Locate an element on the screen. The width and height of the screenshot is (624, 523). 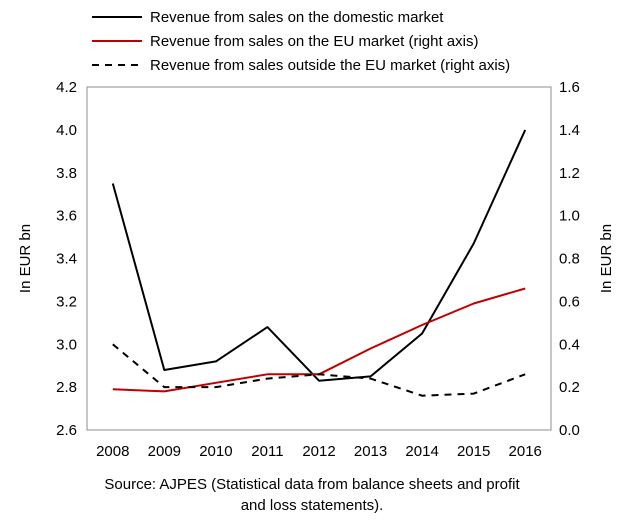
left-tick-label: 3.8 is located at coordinates (66, 173).